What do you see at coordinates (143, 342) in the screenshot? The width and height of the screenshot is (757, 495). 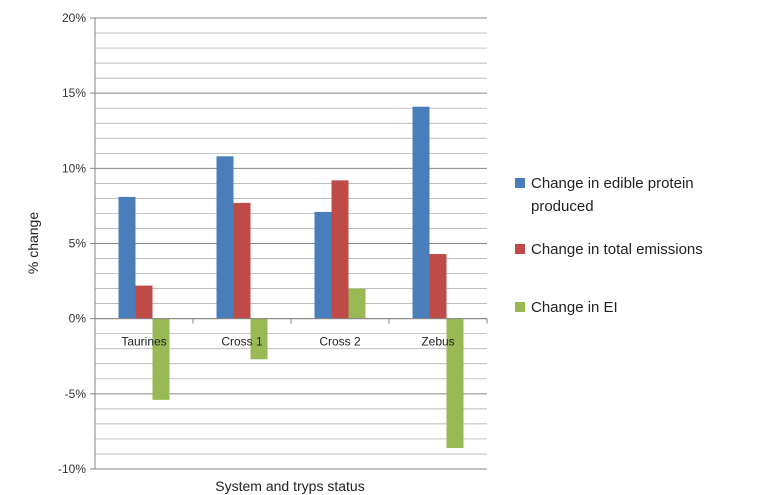 I see `category-label: Taurines` at bounding box center [143, 342].